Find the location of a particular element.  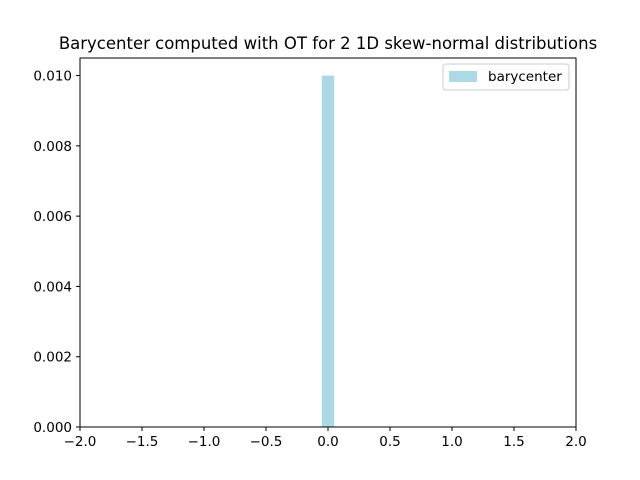

x-tick-label: 0.0 is located at coordinates (327, 442).